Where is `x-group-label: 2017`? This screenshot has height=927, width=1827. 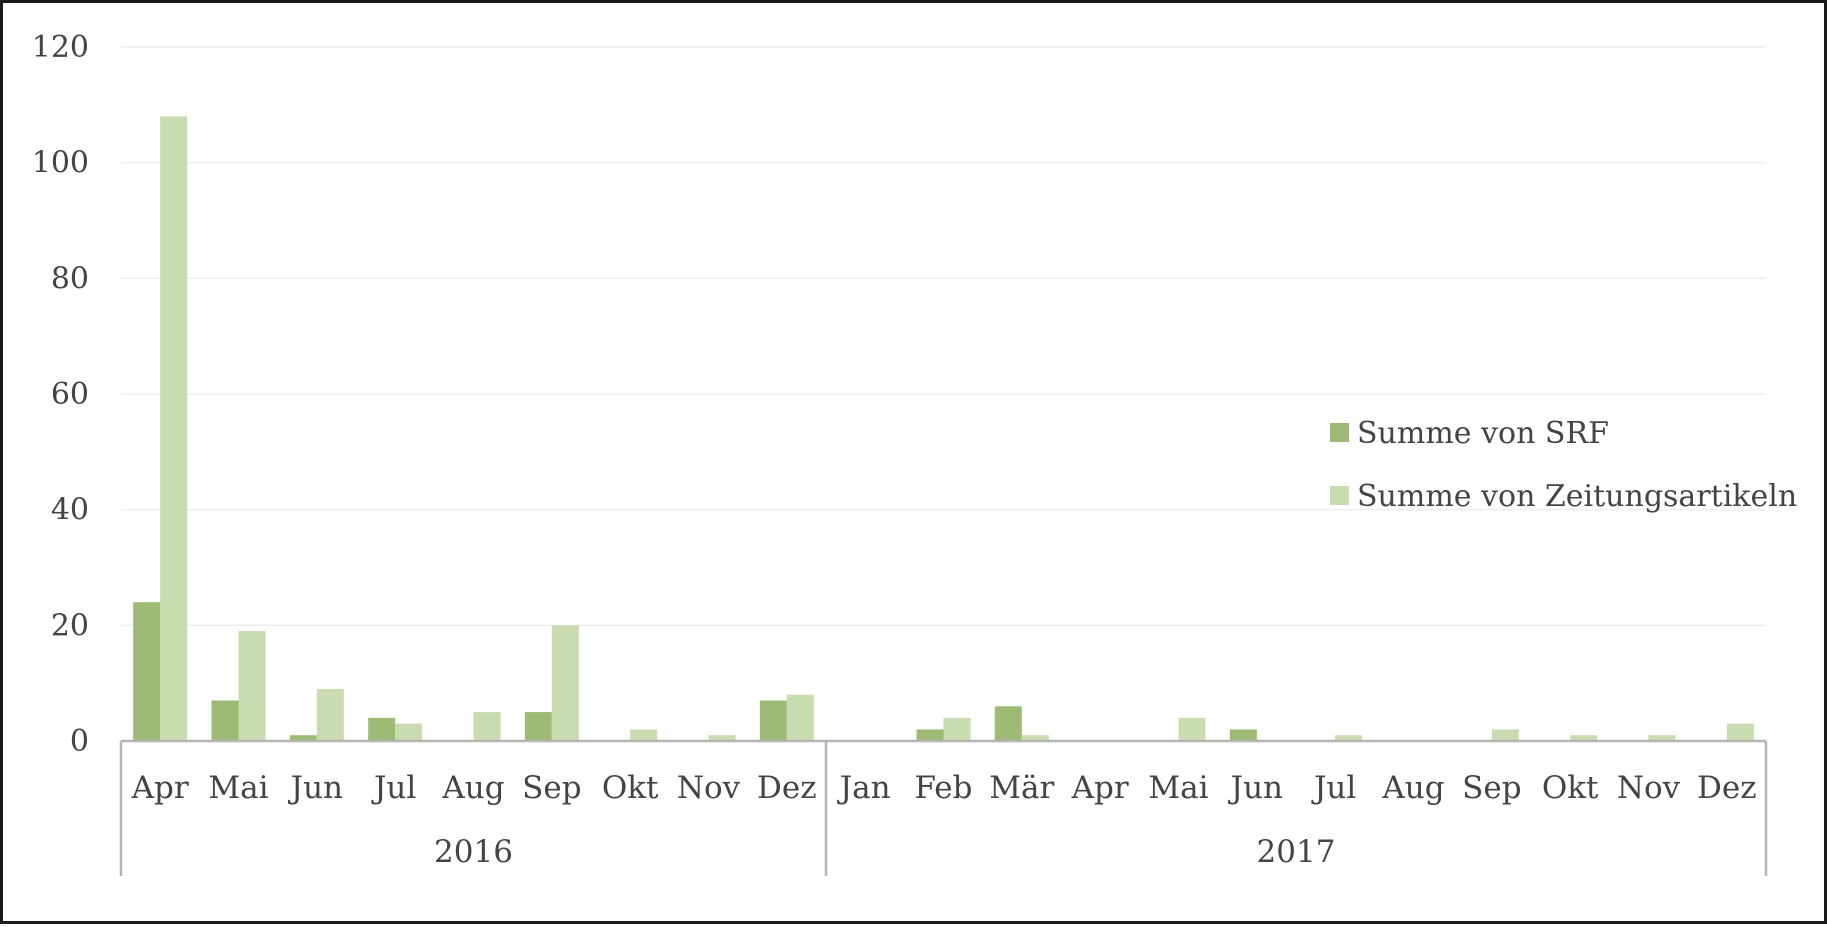 x-group-label: 2017 is located at coordinates (1296, 852).